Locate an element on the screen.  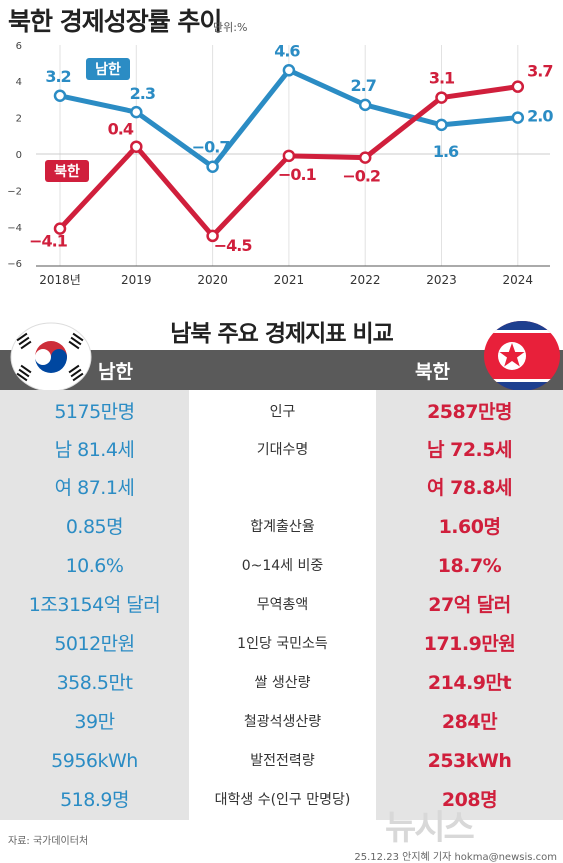
indicator-label: 0~14세 비중 is located at coordinates (282, 566).